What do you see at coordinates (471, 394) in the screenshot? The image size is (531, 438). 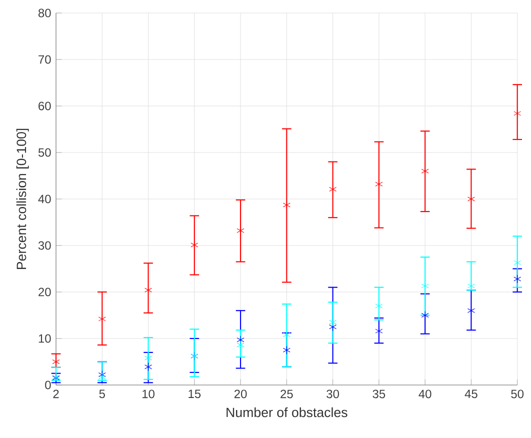 I see `x-tick-label: 45` at bounding box center [471, 394].